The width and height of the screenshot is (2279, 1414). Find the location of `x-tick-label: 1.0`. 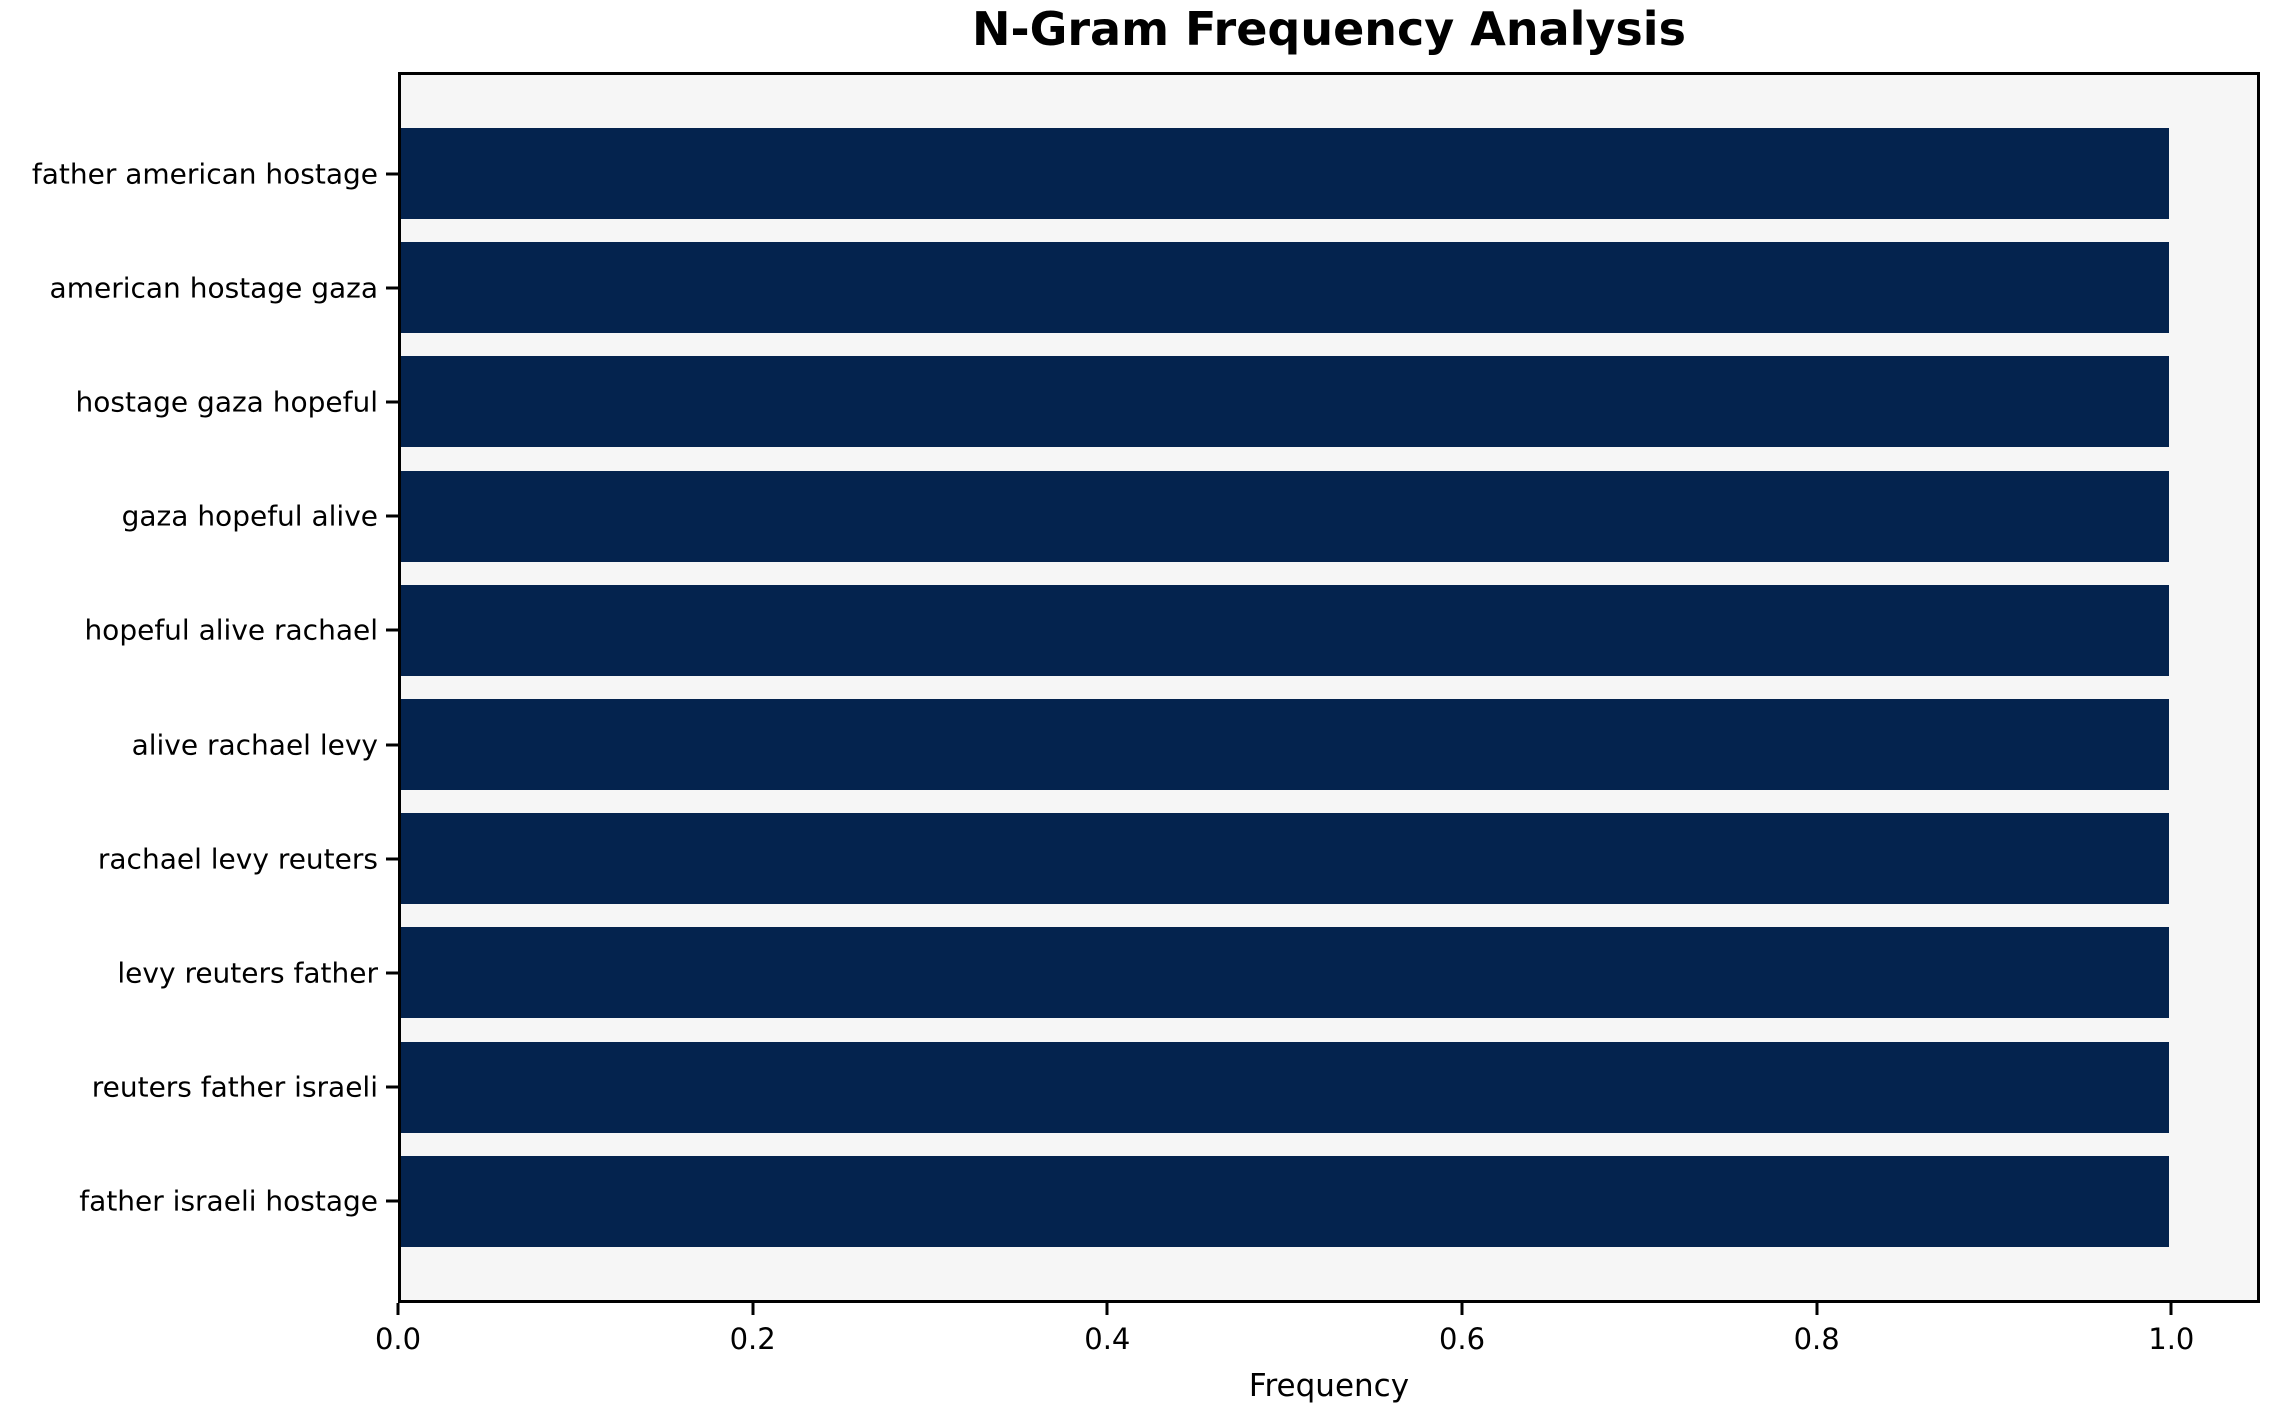

x-tick-label: 1.0 is located at coordinates (2171, 1339).